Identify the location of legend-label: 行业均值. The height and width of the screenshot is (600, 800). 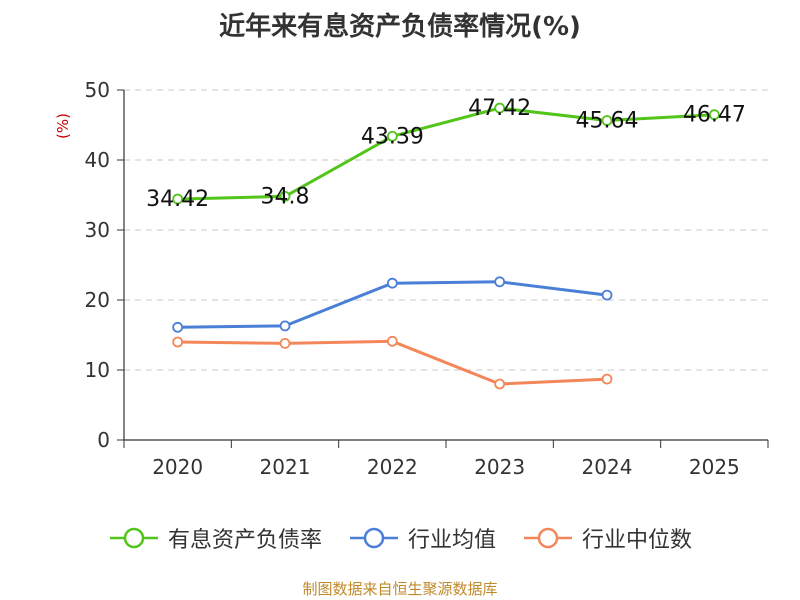
(451, 540).